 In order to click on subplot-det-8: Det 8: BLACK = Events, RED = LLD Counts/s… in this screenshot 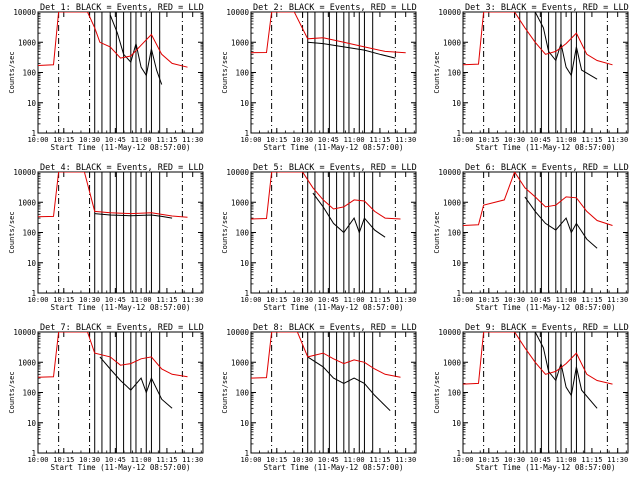, I will do `click(319, 397)`.